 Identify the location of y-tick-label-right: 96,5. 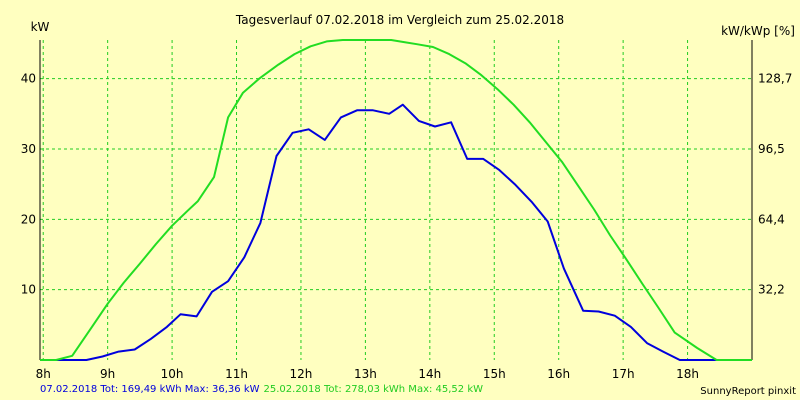
(771, 149).